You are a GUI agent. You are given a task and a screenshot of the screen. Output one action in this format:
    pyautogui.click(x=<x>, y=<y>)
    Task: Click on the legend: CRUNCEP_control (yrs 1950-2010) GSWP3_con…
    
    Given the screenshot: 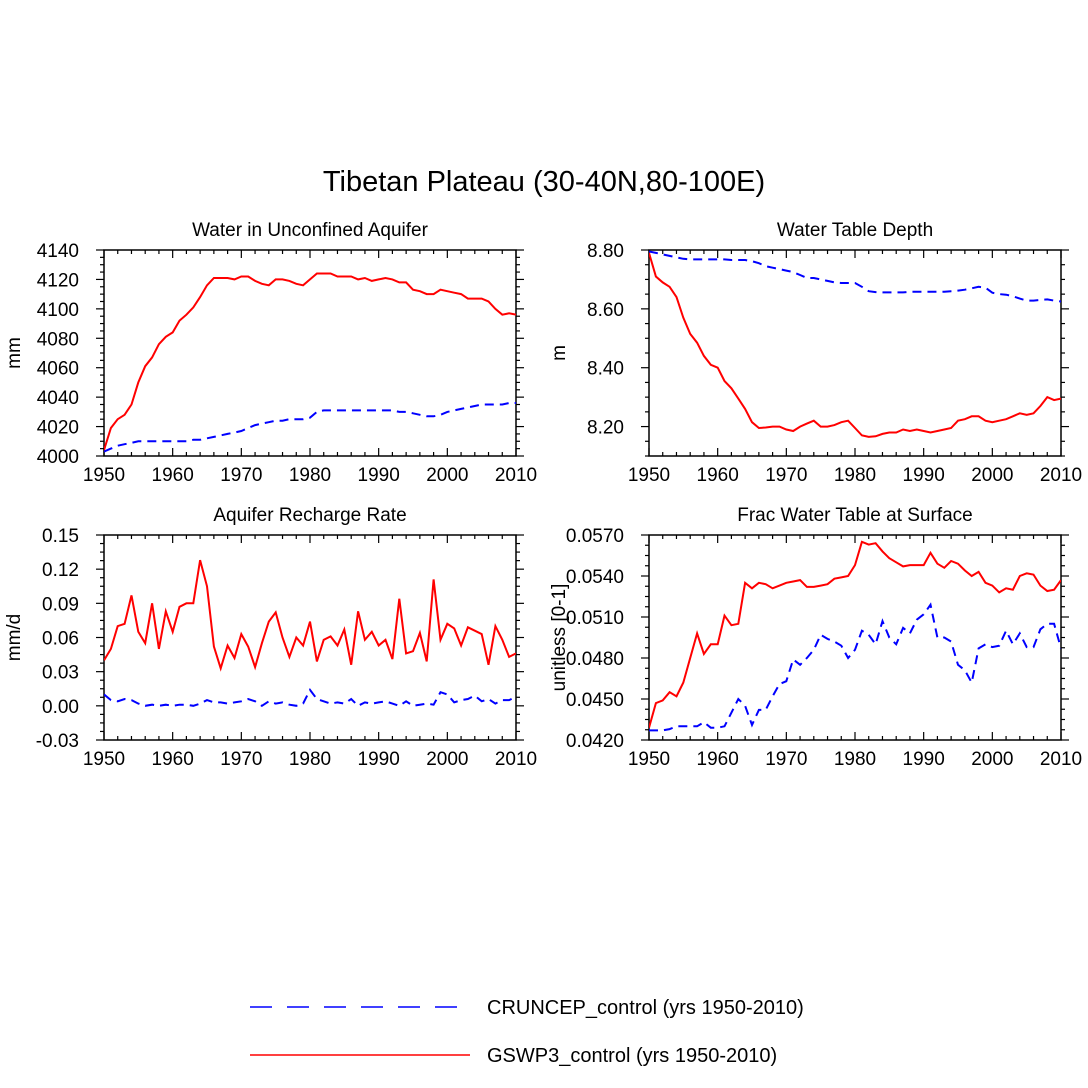 What is the action you would take?
    pyautogui.click(x=527, y=1032)
    